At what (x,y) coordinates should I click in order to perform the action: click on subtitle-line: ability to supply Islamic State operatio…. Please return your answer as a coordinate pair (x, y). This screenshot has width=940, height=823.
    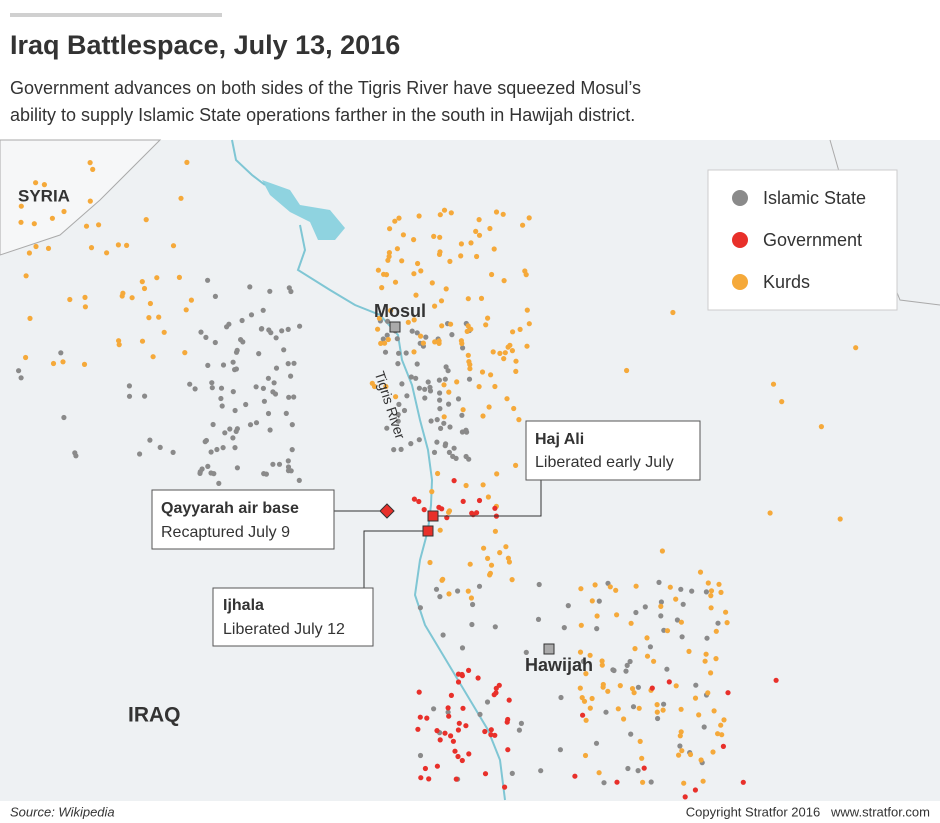
    Looking at the image, I should click on (322, 115).